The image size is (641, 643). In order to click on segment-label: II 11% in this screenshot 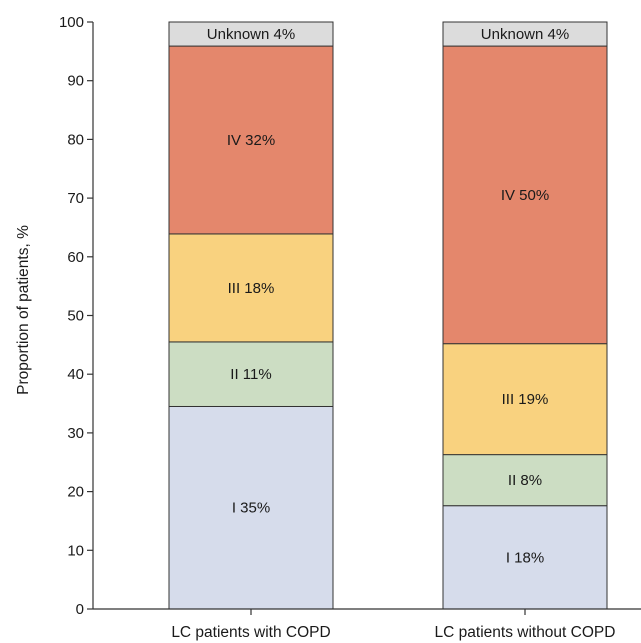, I will do `click(250, 374)`.